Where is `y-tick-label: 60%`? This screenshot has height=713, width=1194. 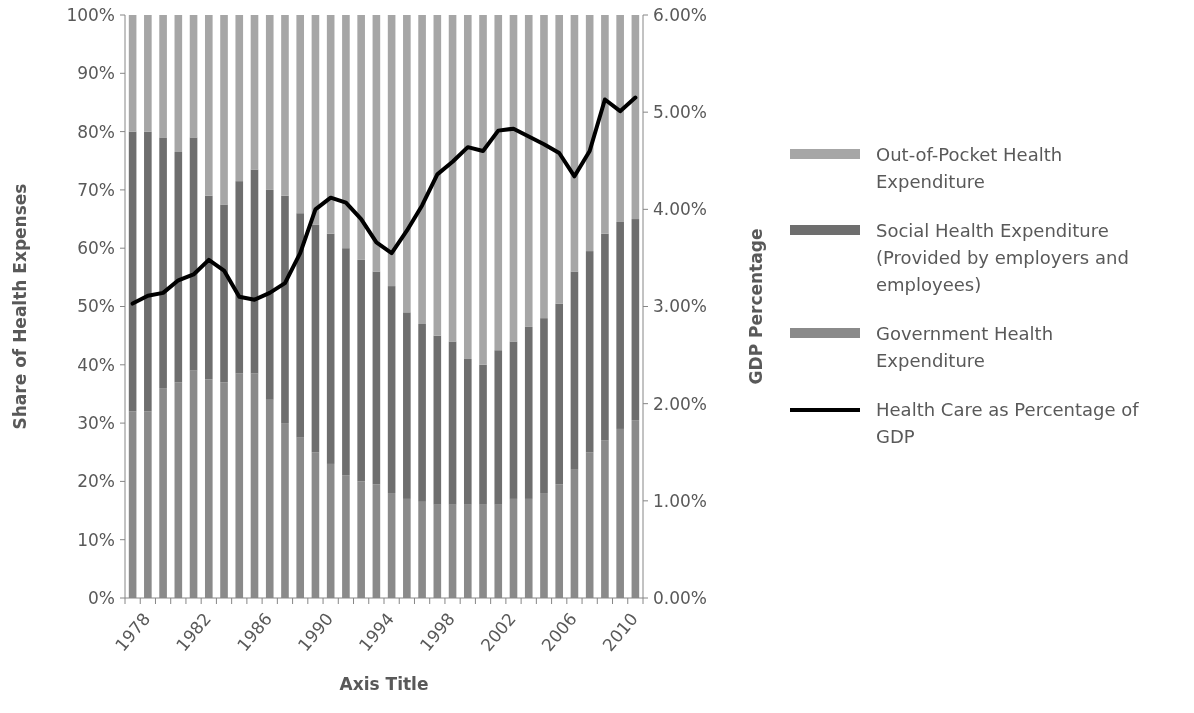
y-tick-label: 60% is located at coordinates (96, 248).